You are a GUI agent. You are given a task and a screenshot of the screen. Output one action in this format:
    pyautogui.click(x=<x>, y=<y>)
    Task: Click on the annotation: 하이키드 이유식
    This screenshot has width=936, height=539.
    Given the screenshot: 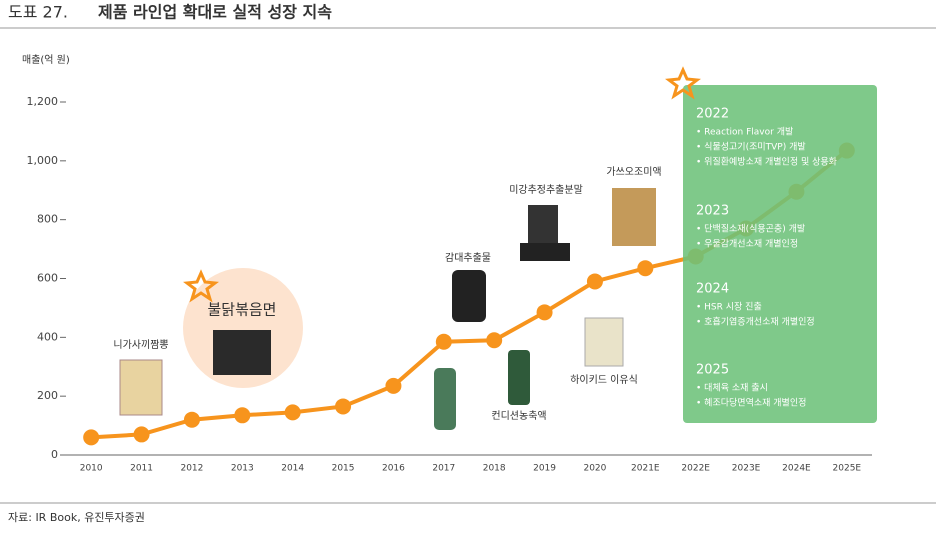 What is the action you would take?
    pyautogui.click(x=604, y=379)
    